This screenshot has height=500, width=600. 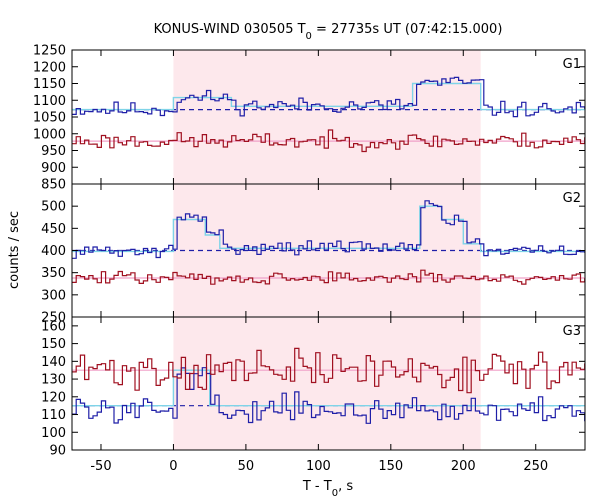 What do you see at coordinates (246, 466) in the screenshot?
I see `x-tick-label: 50` at bounding box center [246, 466].